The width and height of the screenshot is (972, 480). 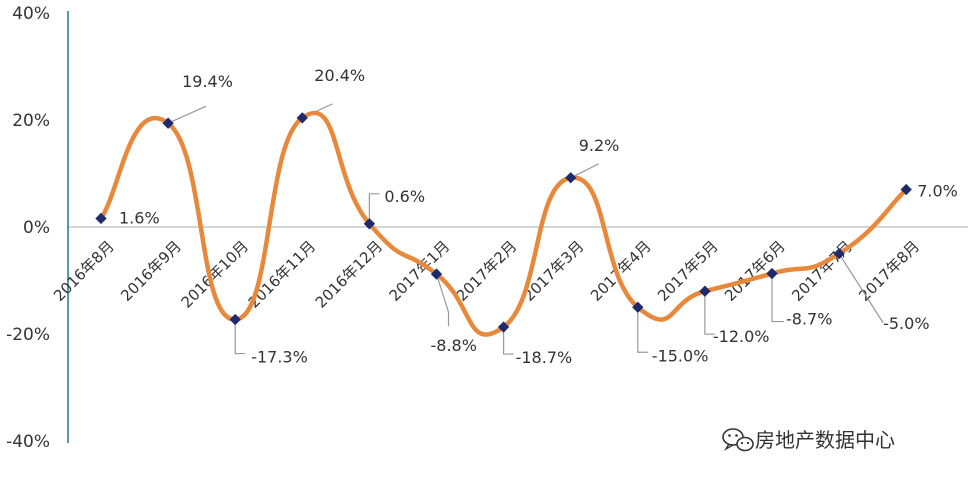 I want to click on data-label: -5.0%, so click(x=906, y=323).